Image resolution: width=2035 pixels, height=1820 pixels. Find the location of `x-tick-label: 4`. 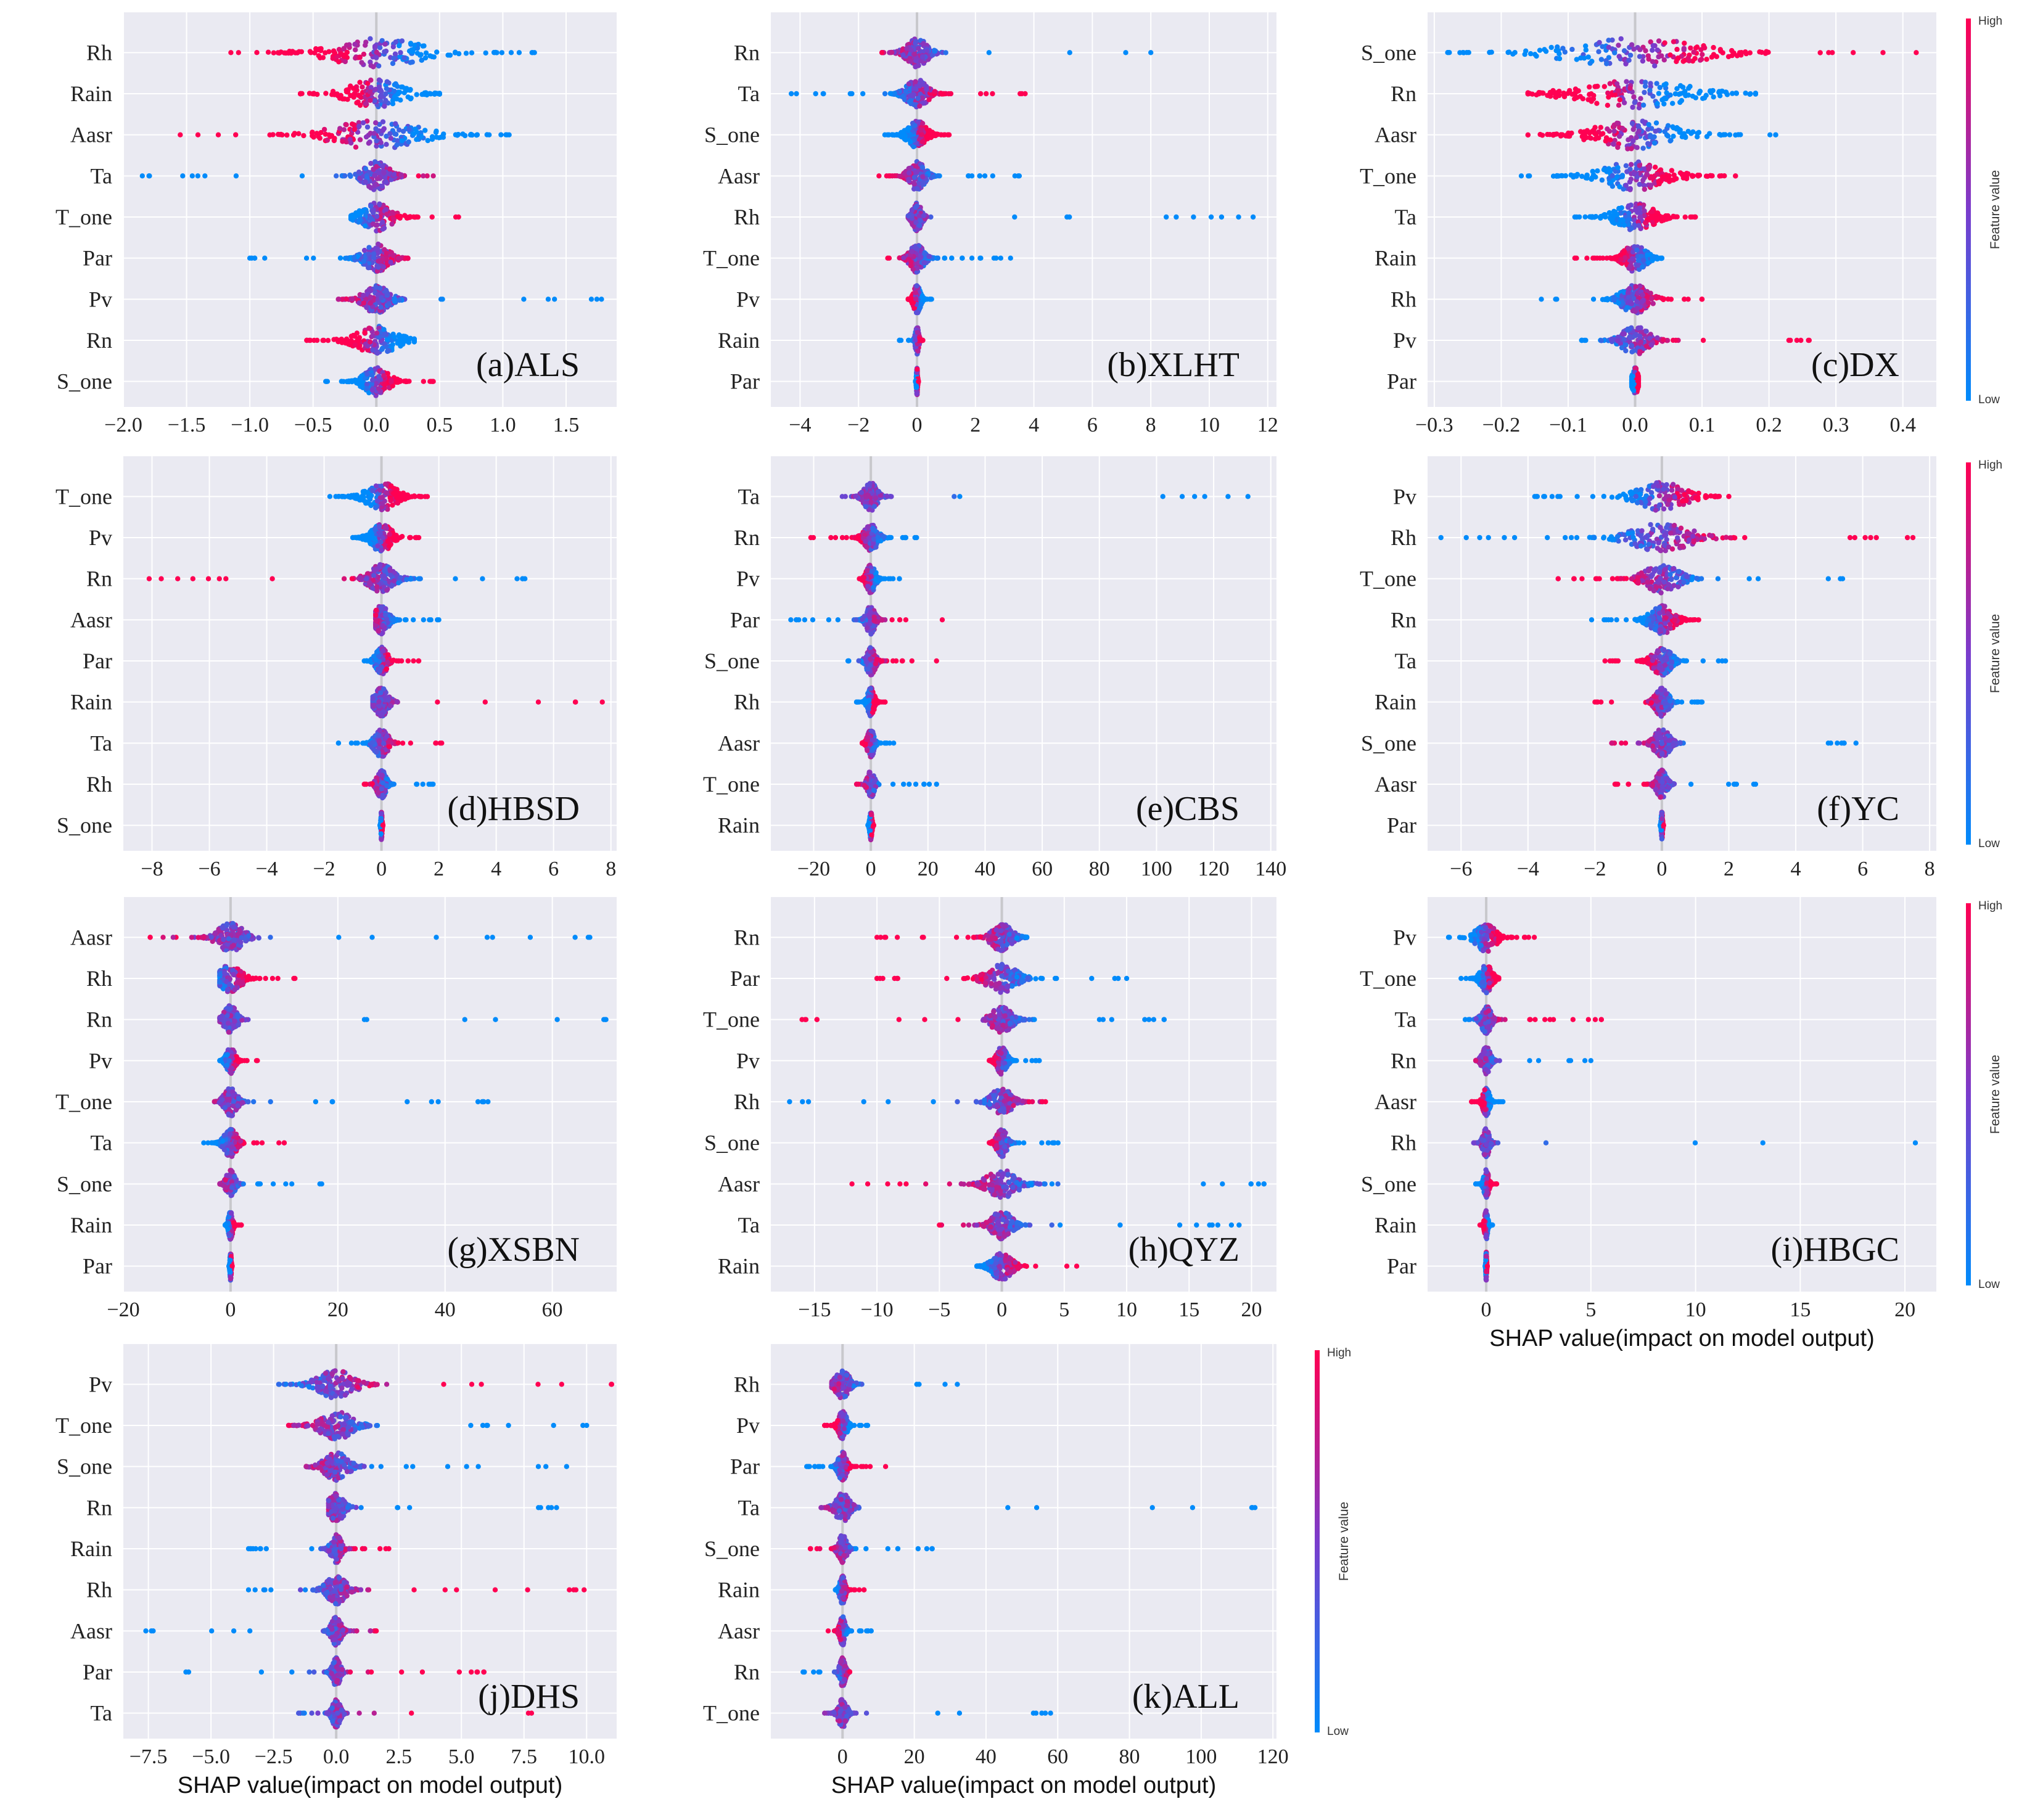

x-tick-label: 4 is located at coordinates (496, 869).